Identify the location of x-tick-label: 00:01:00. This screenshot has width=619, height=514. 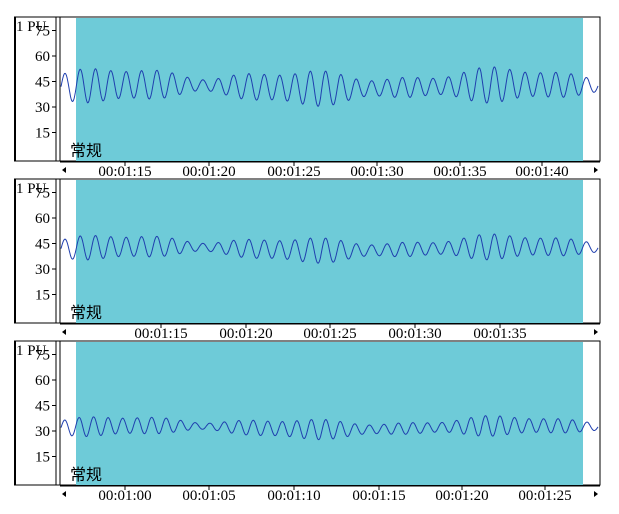
(124, 496).